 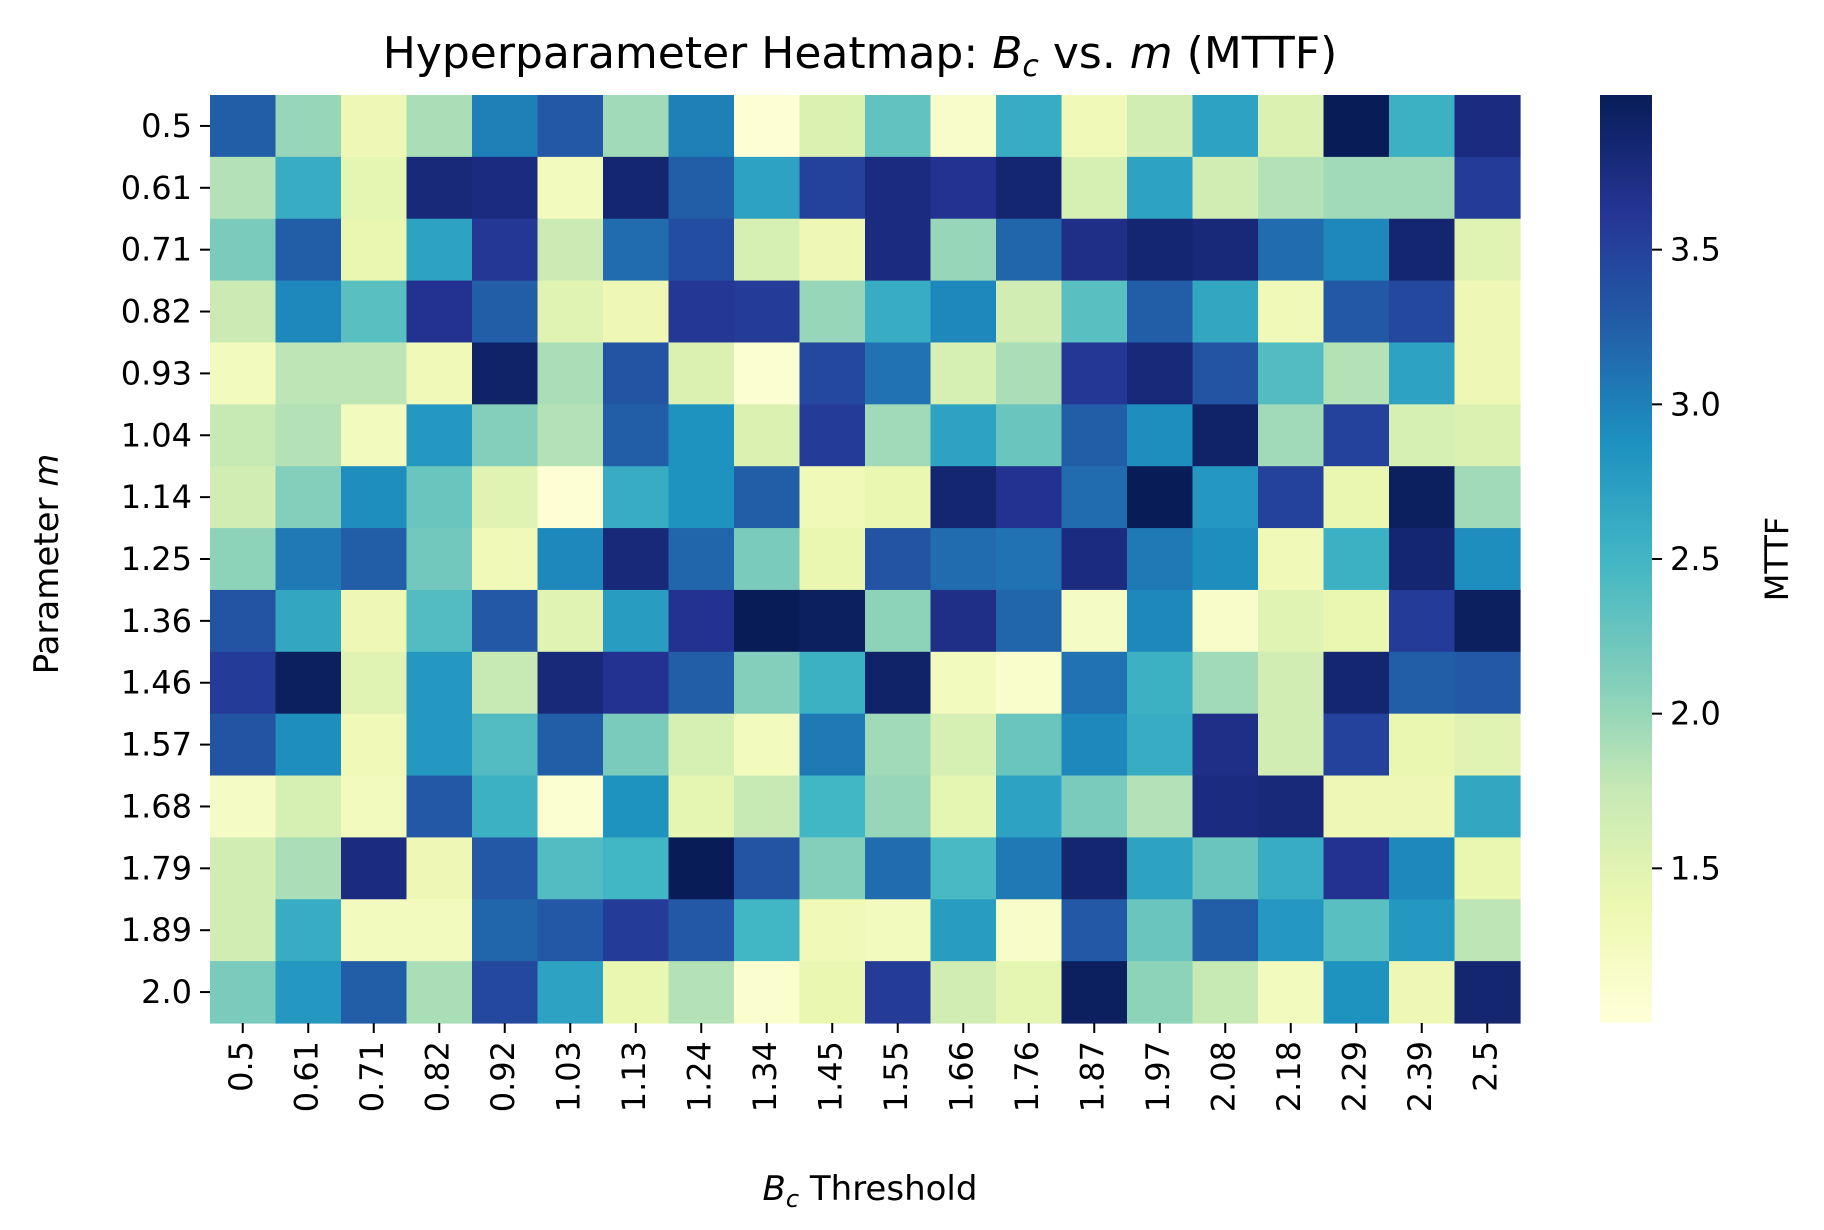 I want to click on x-tick-label: 1.66, so click(x=961, y=1076).